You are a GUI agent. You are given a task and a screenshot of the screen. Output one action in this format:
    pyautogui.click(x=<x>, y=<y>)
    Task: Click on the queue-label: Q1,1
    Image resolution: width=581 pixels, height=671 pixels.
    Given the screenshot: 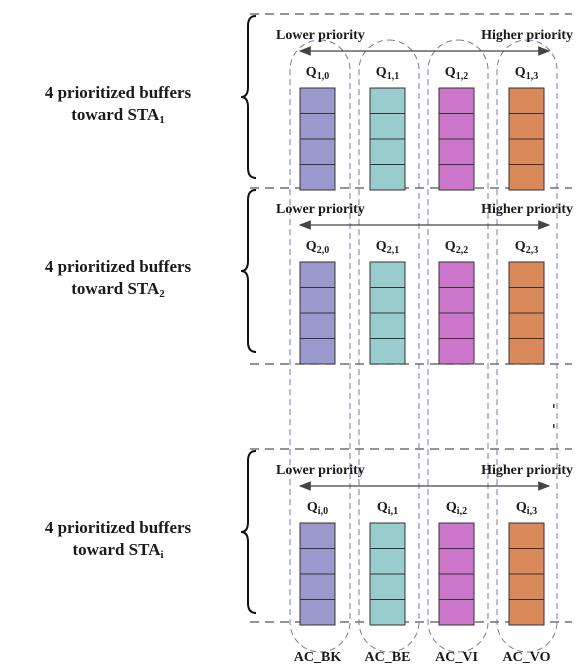 What is the action you would take?
    pyautogui.click(x=387, y=73)
    